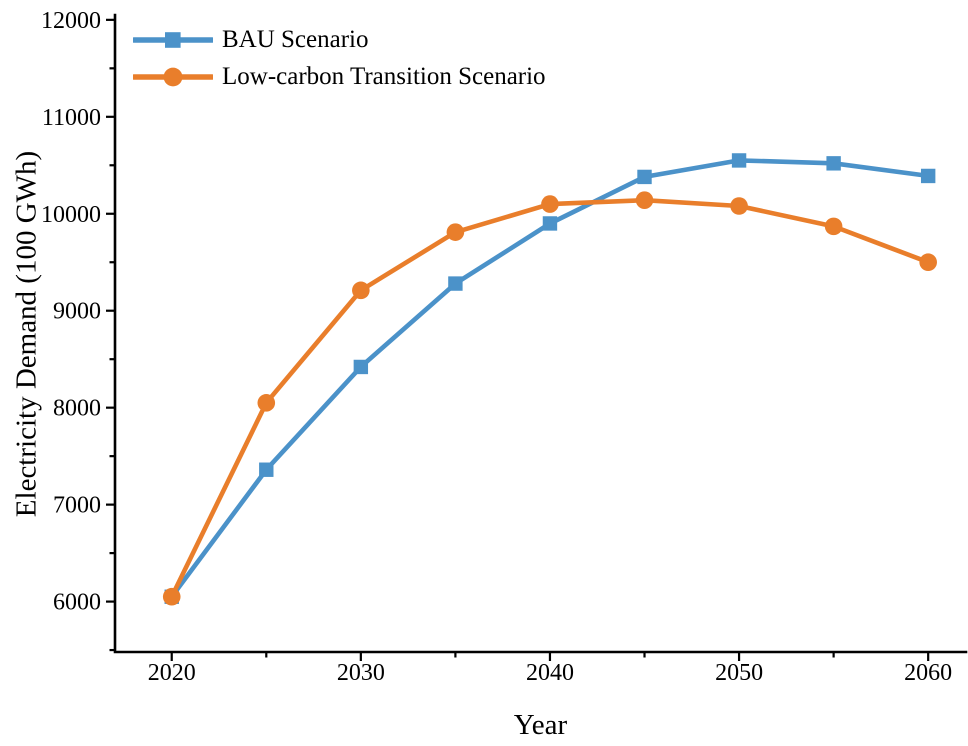 This screenshot has width=968, height=746. Describe the element at coordinates (172, 673) in the screenshot. I see `x-tick-label: 2020` at that location.